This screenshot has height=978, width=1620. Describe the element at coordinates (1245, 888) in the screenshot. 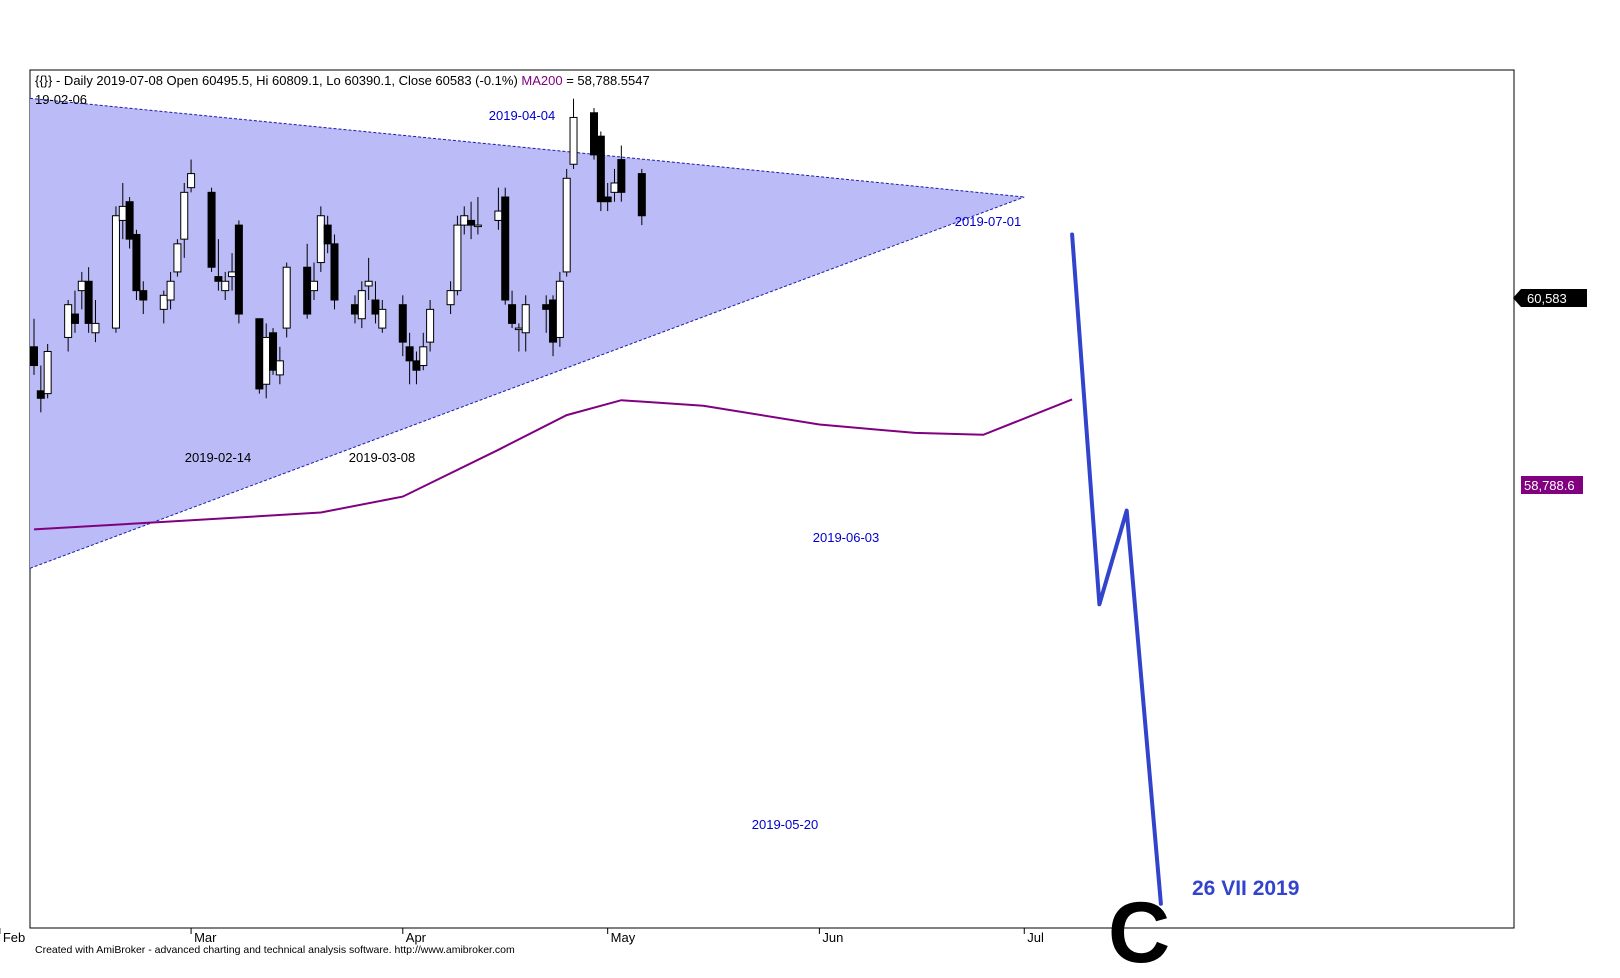

I see `target-date-label: 26 VII 2019` at that location.